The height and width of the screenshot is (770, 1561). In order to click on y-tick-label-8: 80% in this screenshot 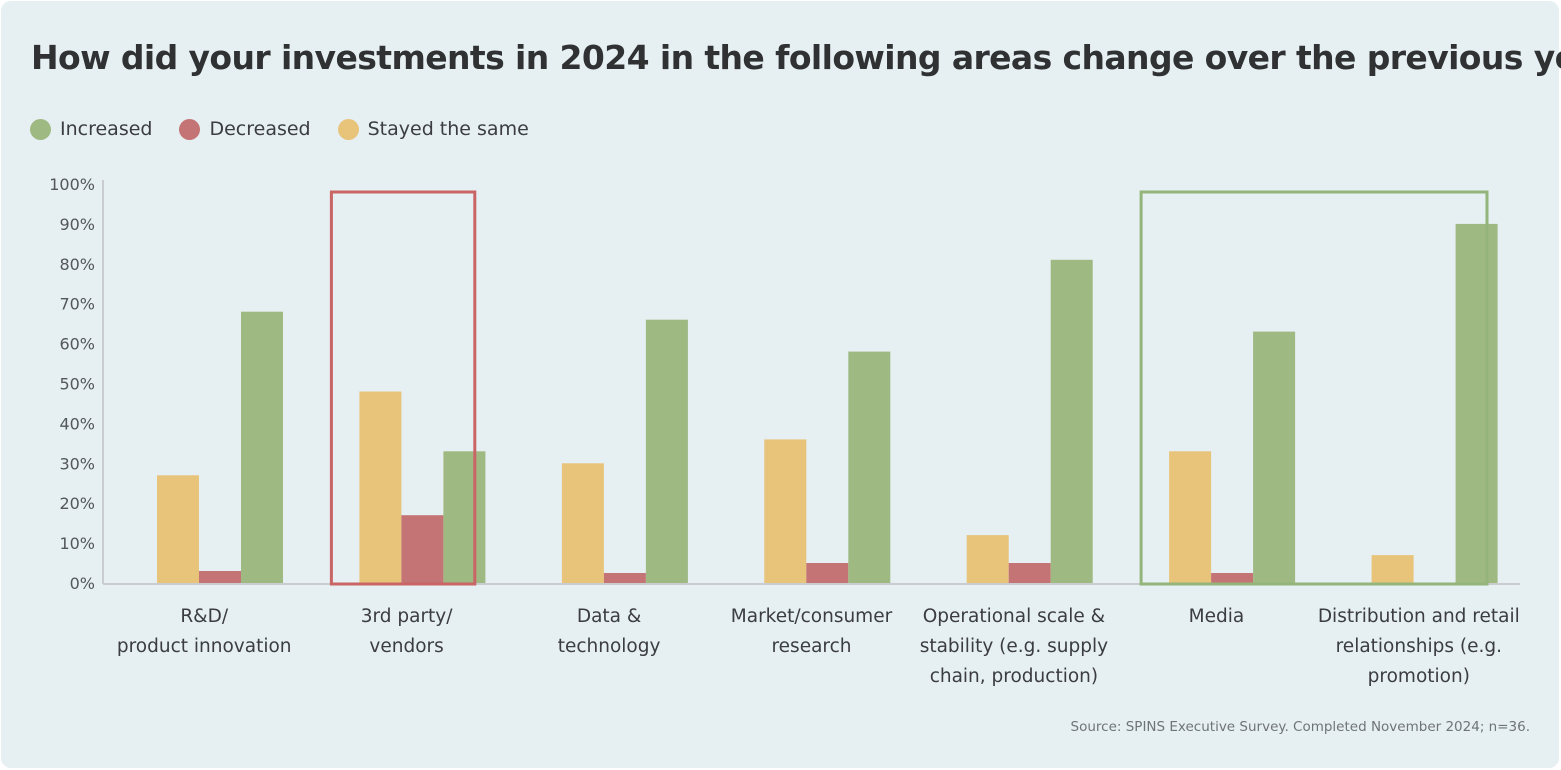, I will do `click(77, 264)`.